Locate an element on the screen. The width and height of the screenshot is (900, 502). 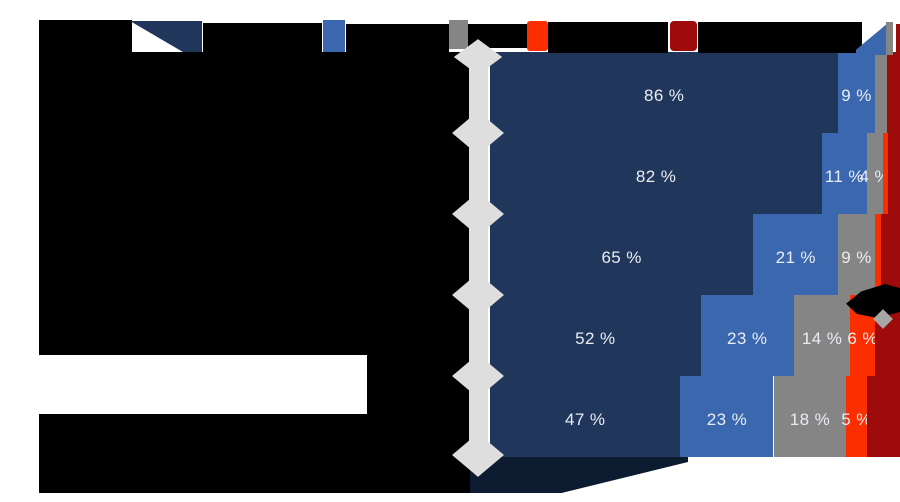
annotation-arrow-icon is located at coordinates (873, 301).